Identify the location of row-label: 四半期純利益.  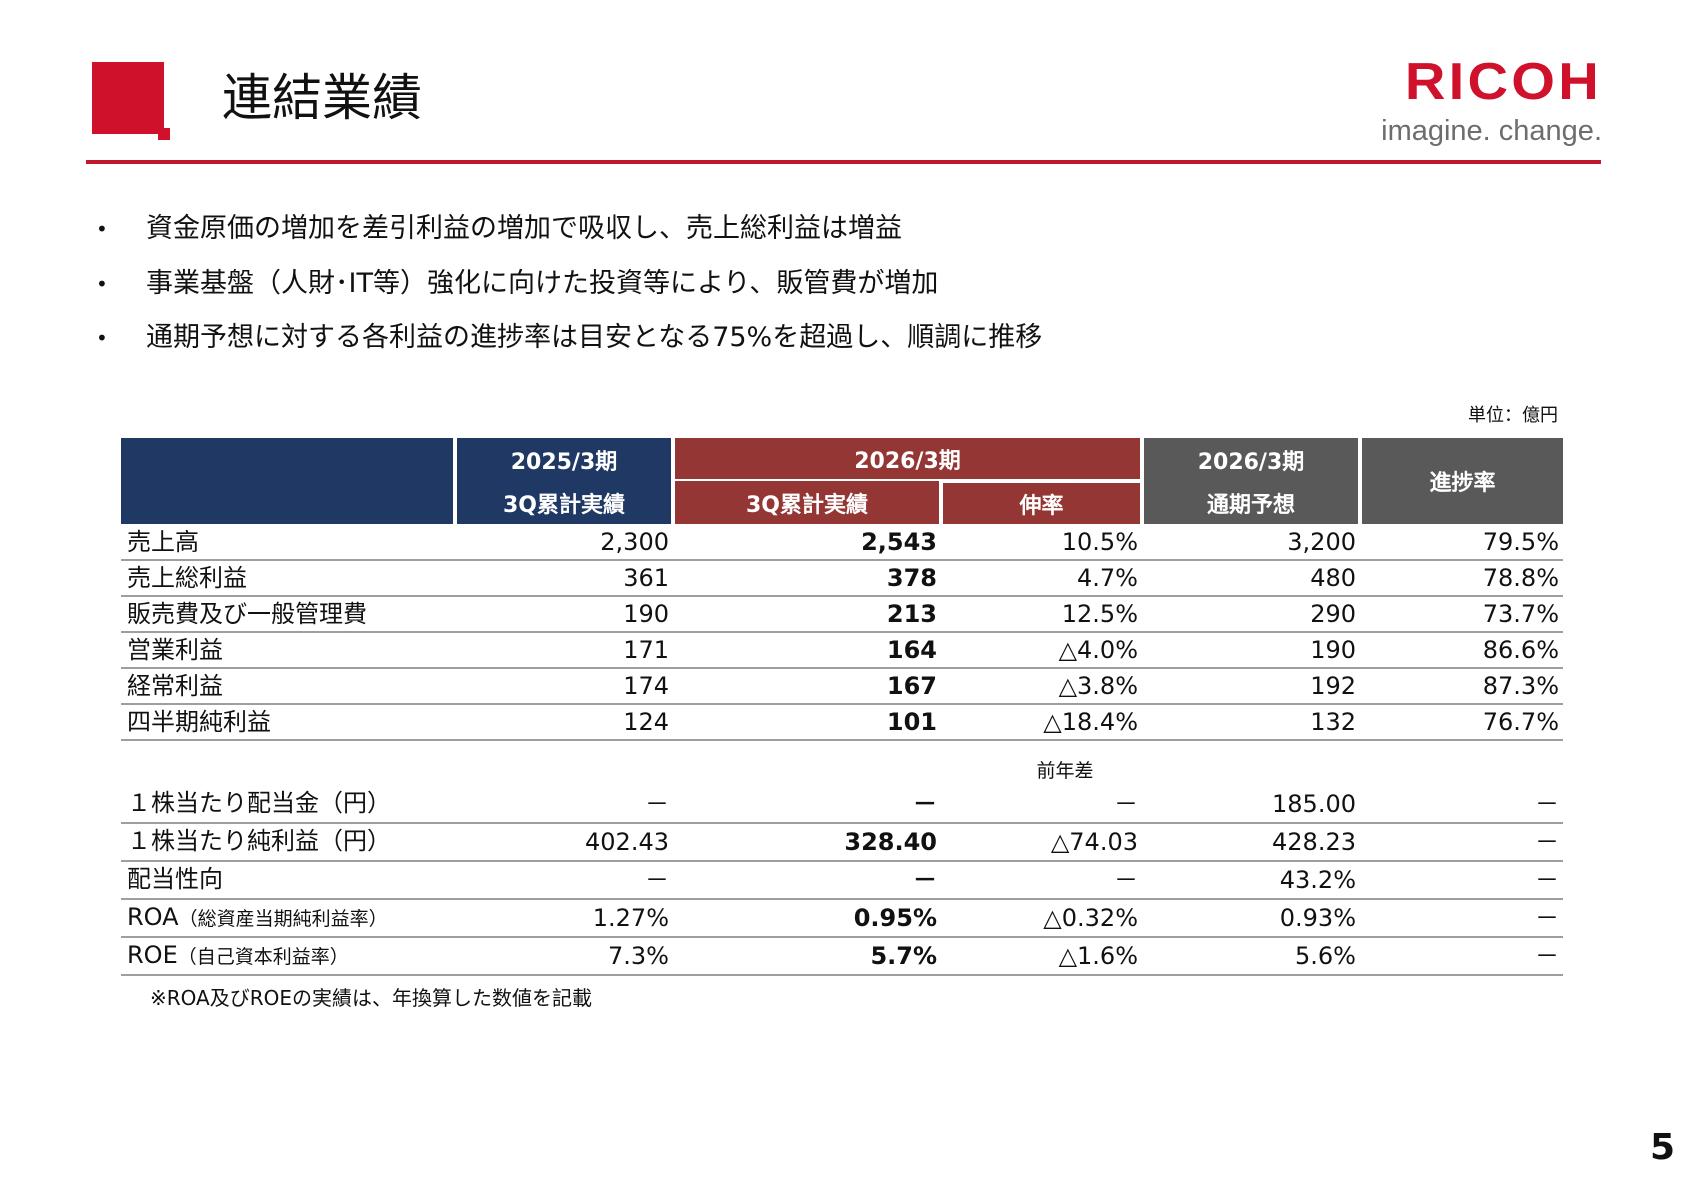
(288, 722).